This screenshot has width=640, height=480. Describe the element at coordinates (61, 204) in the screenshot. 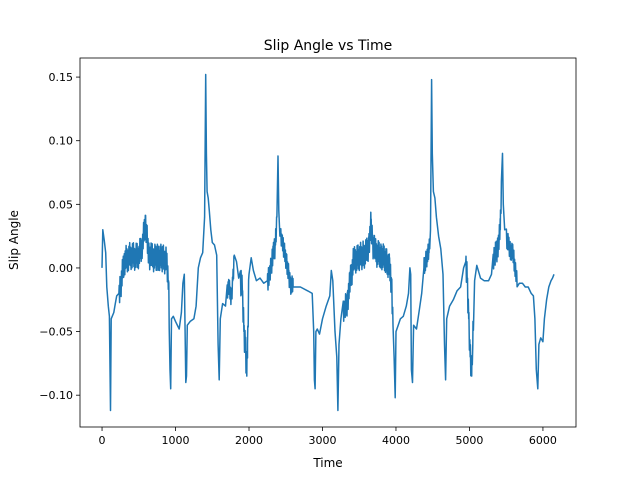

I see `y-tick-label: 0.05` at that location.